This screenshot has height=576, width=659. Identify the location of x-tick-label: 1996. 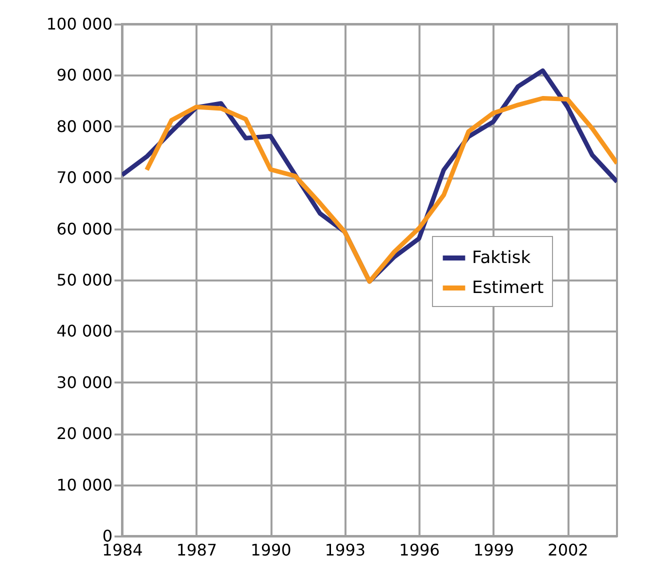
(419, 550).